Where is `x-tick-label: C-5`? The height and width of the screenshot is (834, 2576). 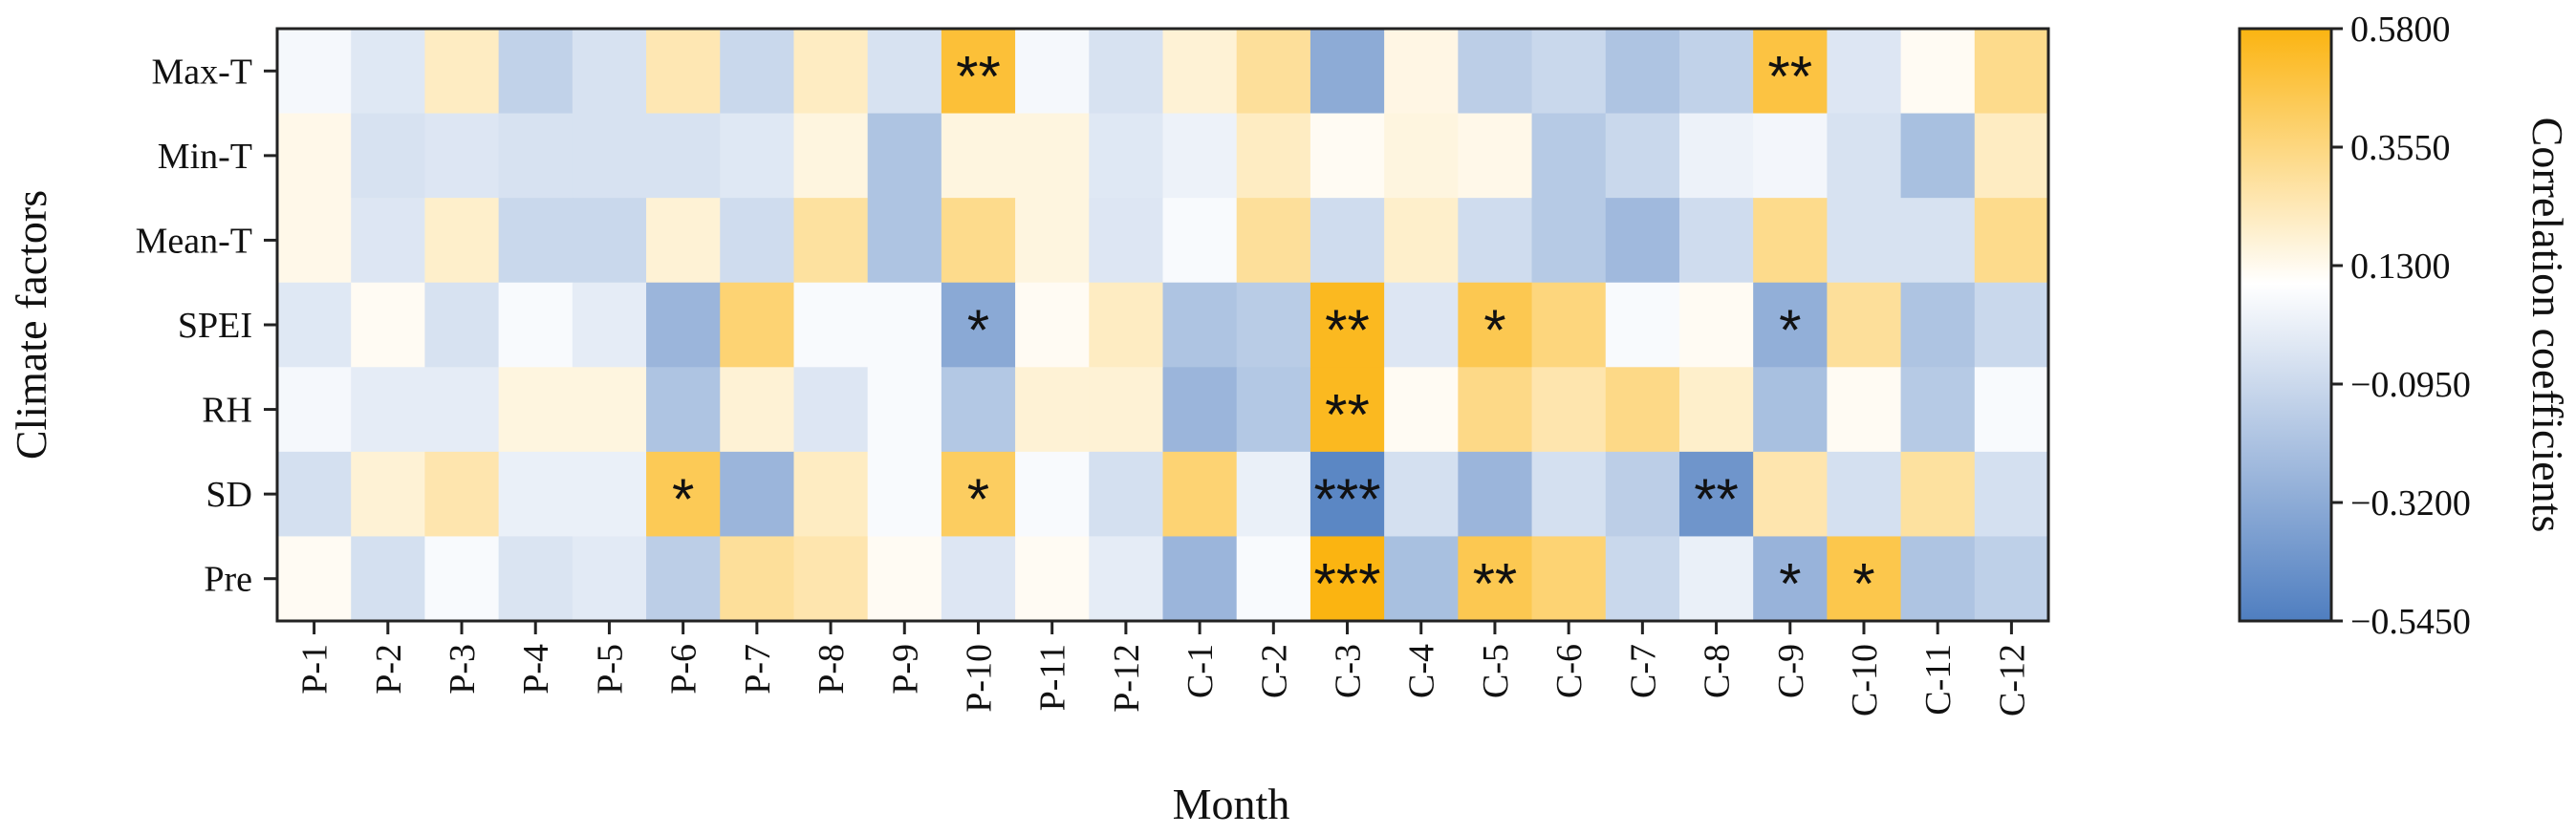
x-tick-label: C-5 is located at coordinates (1496, 671).